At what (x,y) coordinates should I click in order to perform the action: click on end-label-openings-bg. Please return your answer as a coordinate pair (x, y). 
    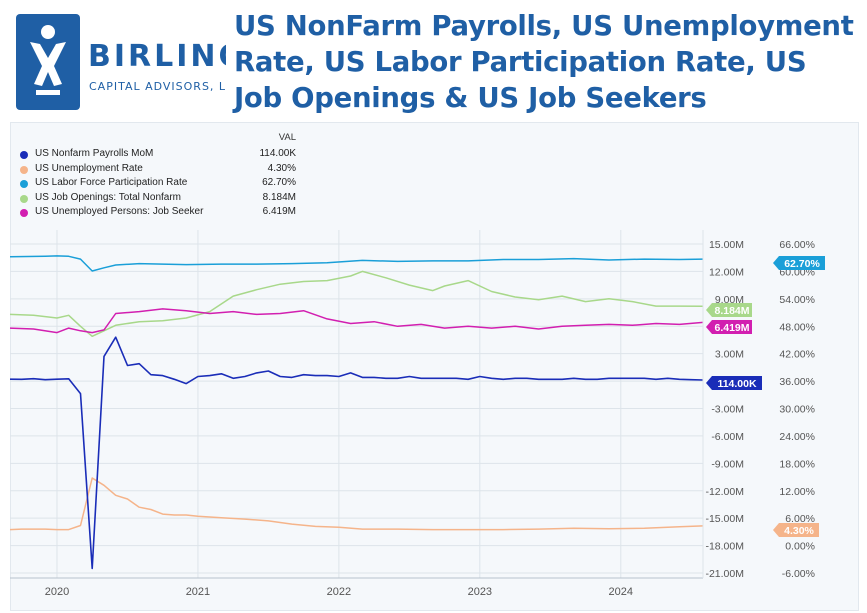
    Looking at the image, I should click on (729, 310).